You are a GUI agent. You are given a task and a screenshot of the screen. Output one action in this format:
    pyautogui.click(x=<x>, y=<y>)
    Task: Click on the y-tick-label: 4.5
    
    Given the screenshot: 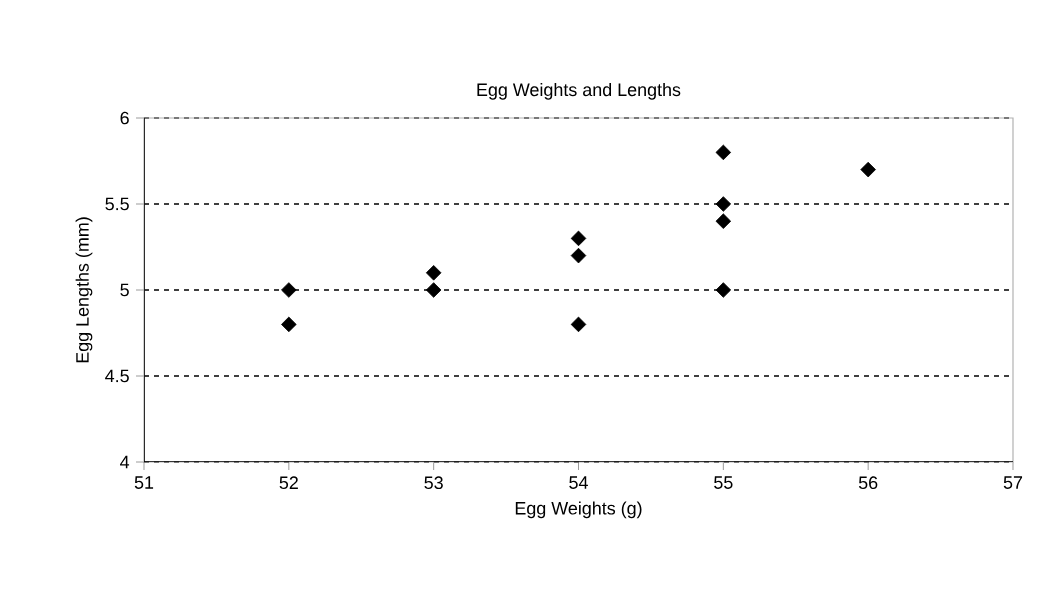 What is the action you would take?
    pyautogui.click(x=117, y=376)
    